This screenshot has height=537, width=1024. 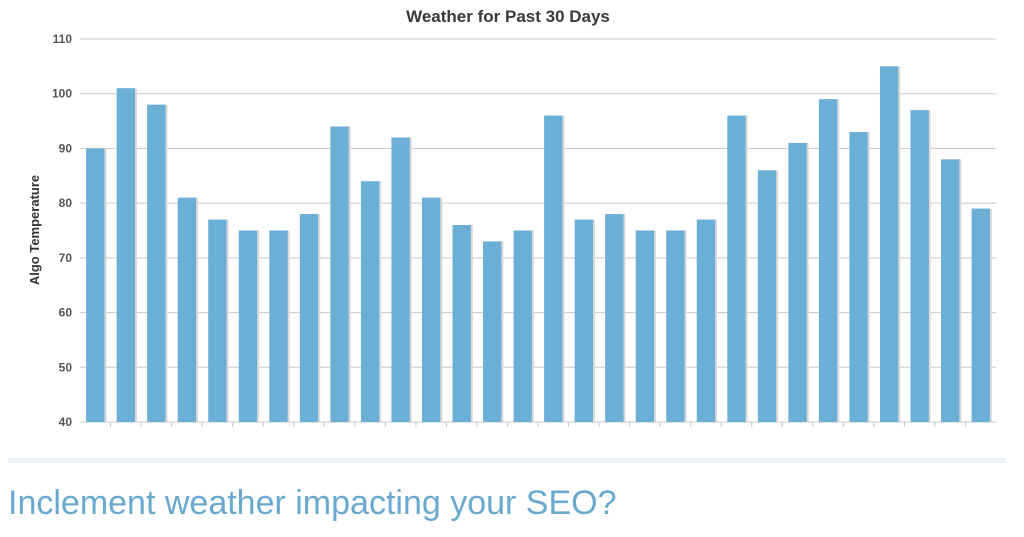 What do you see at coordinates (62, 94) in the screenshot?
I see `y-tick-label: 100` at bounding box center [62, 94].